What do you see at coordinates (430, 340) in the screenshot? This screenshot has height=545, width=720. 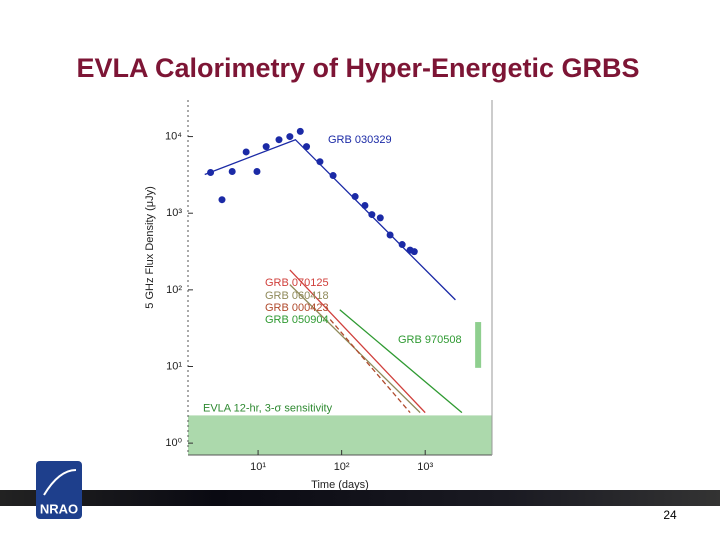 I see `series-label: GRB 970508` at bounding box center [430, 340].